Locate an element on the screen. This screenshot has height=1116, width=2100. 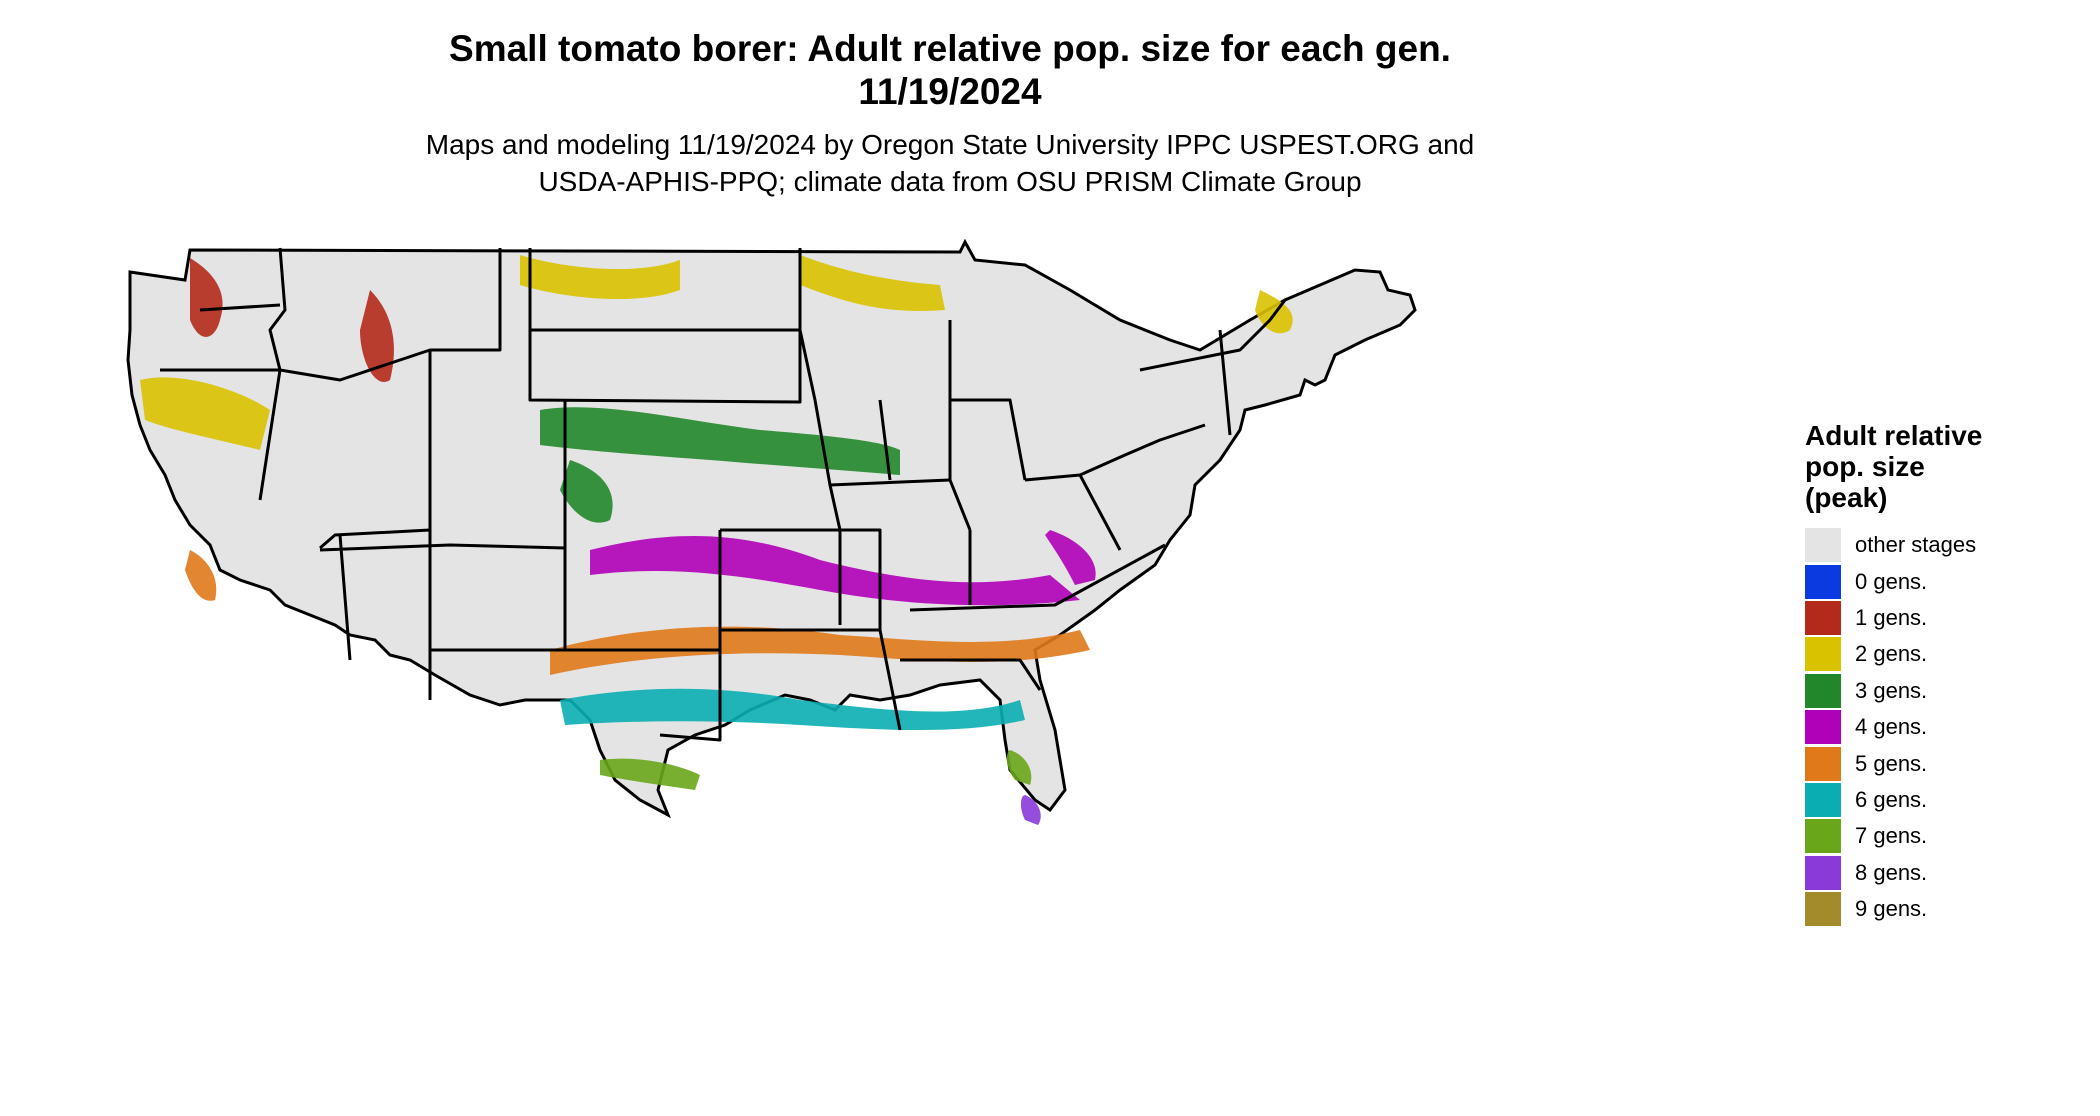
legend-item: 4 gens. is located at coordinates (1945, 727).